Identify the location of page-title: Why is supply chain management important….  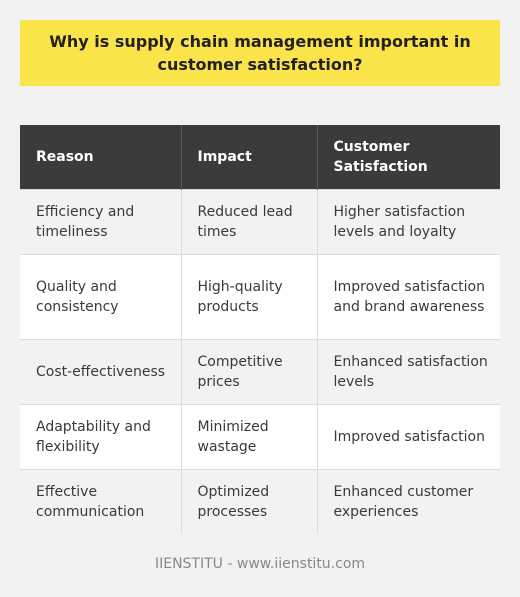
(260, 53).